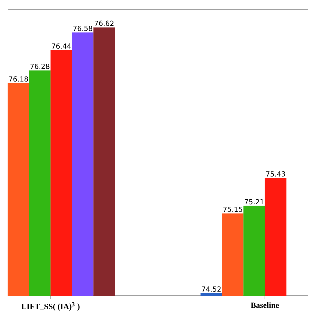  What do you see at coordinates (51, 307) in the screenshot?
I see `x-tick-label: LIFT_SS( (IA)$^{3}$ )` at bounding box center [51, 307].